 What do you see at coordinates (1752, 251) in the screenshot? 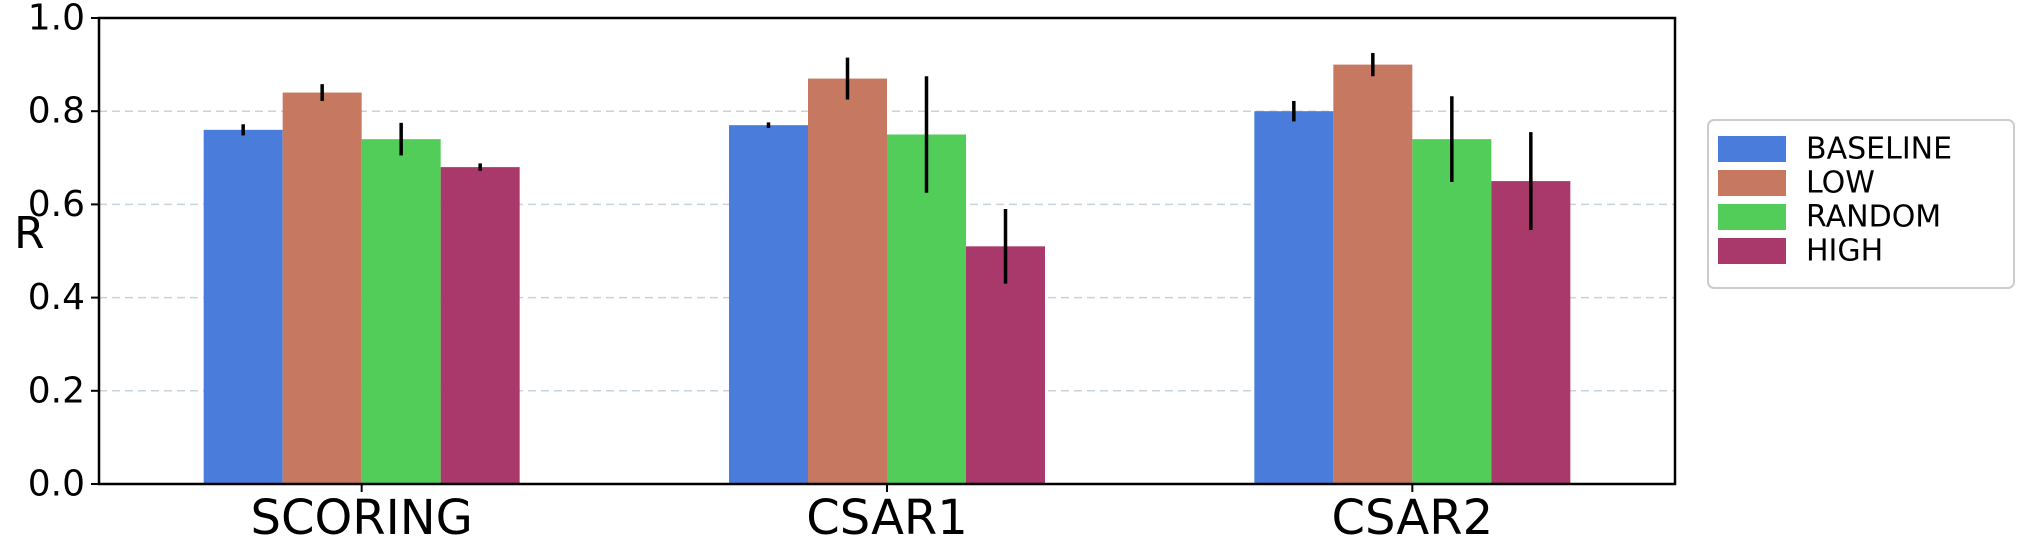
I see `legend-swatch-high` at bounding box center [1752, 251].